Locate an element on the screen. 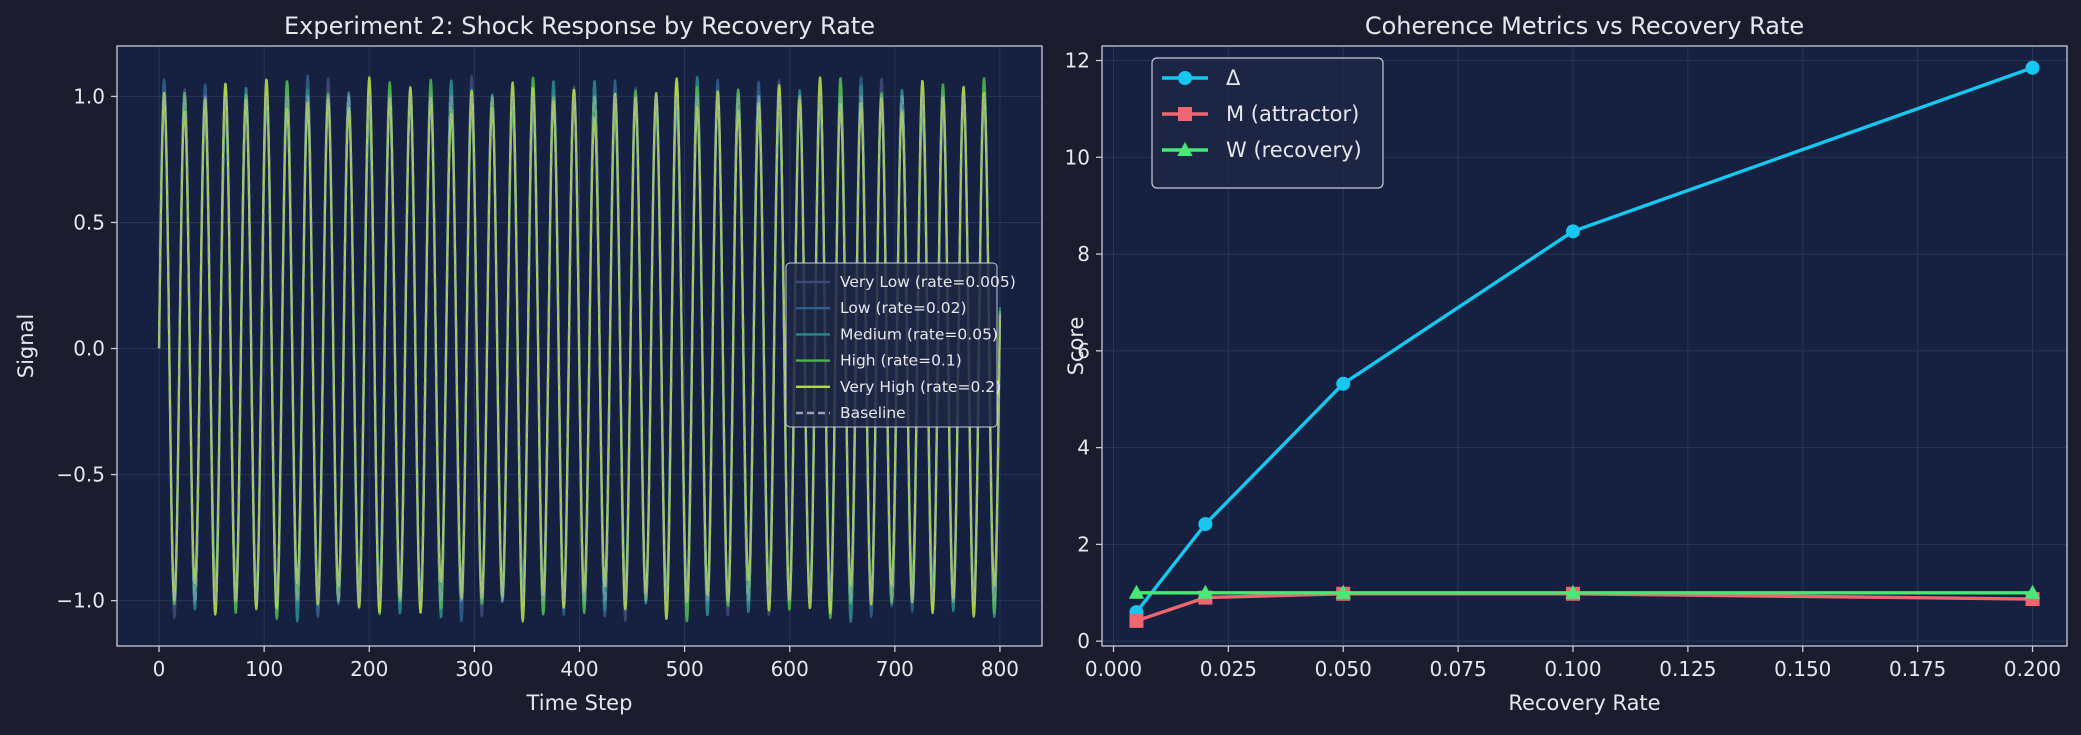 The image size is (2081, 735). right-legend: Δ M (attractor) W (recovery) is located at coordinates (1267, 123).